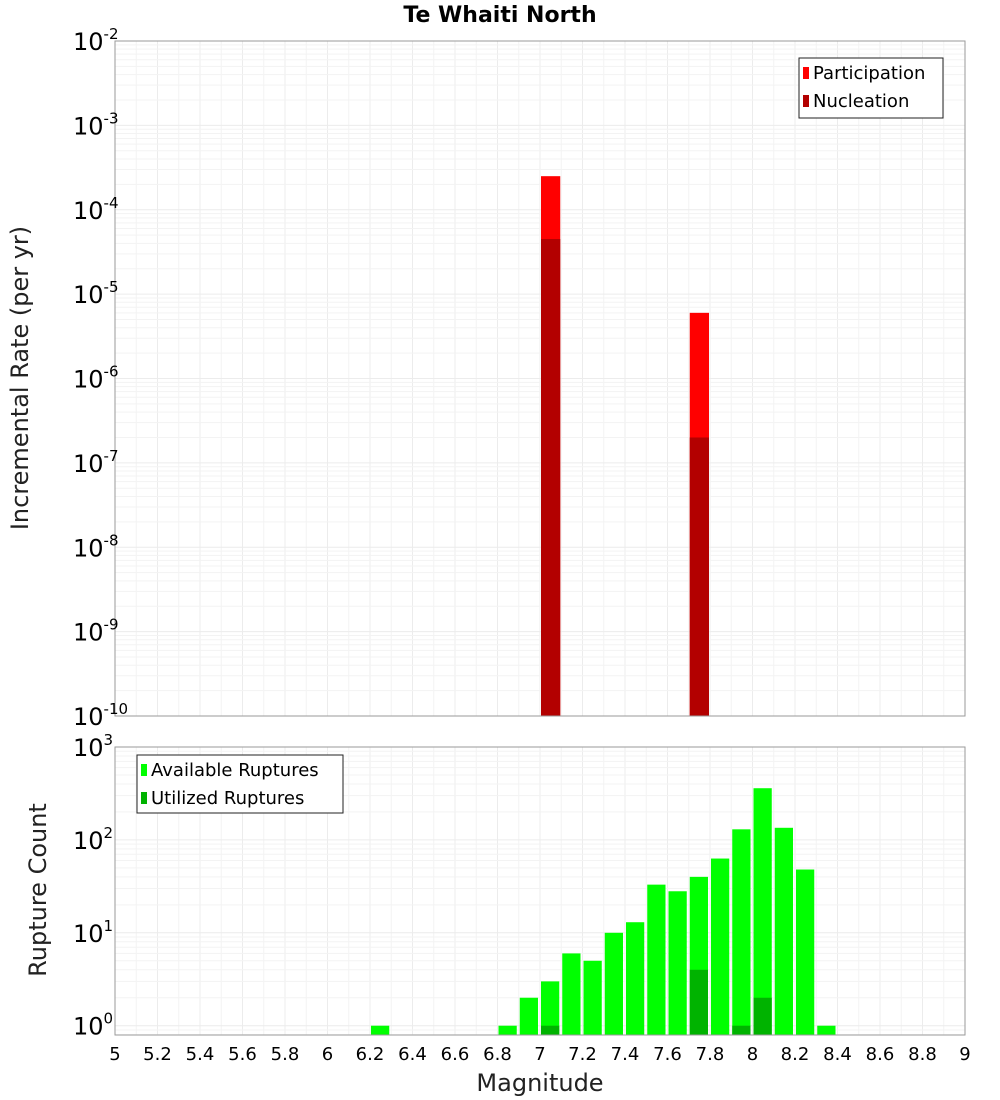 This screenshot has height=1100, width=1000. Describe the element at coordinates (96, 40) in the screenshot. I see `y-tick-label: 10⁻²` at that location.